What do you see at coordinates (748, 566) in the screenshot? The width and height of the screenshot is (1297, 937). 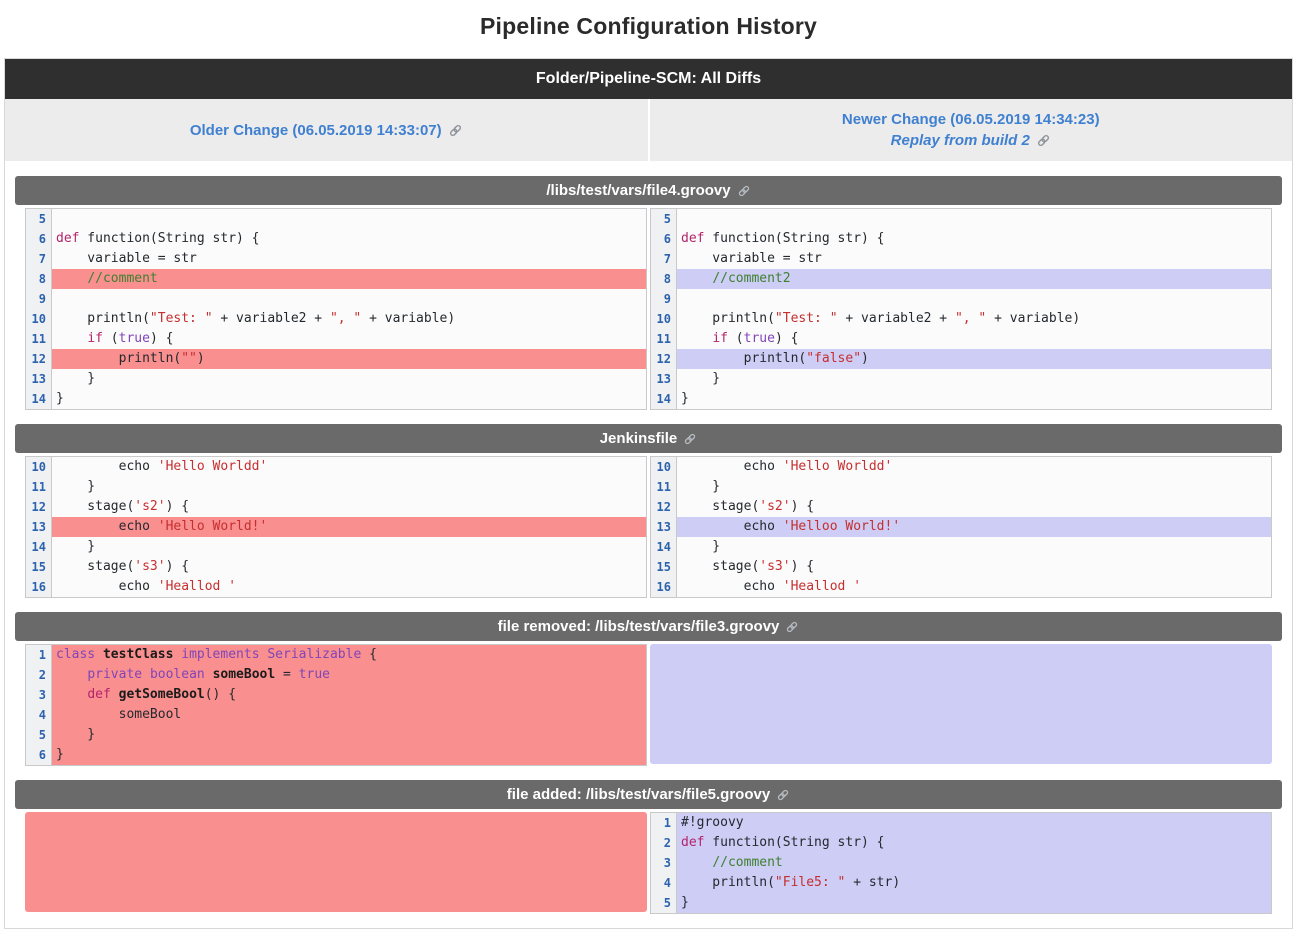 I see `code-line: stage('s3') {` at bounding box center [748, 566].